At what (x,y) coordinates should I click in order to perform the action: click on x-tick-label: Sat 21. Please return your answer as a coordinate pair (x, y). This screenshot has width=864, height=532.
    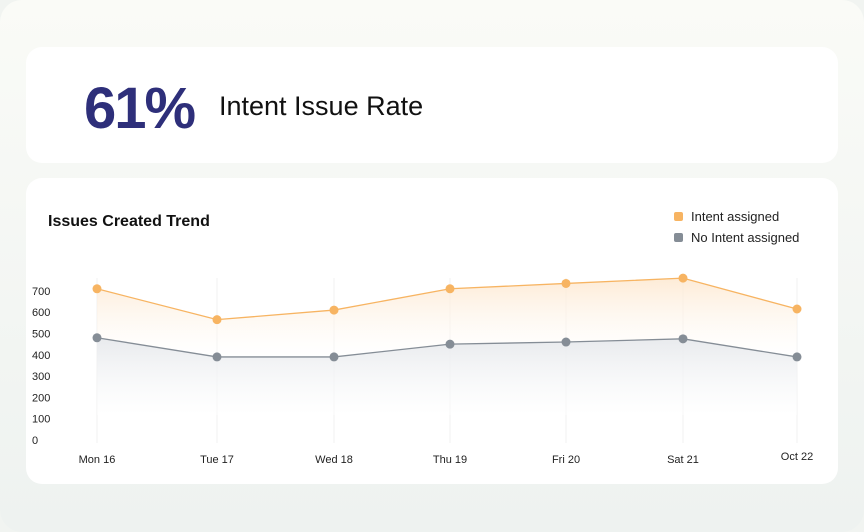
    Looking at the image, I should click on (683, 460).